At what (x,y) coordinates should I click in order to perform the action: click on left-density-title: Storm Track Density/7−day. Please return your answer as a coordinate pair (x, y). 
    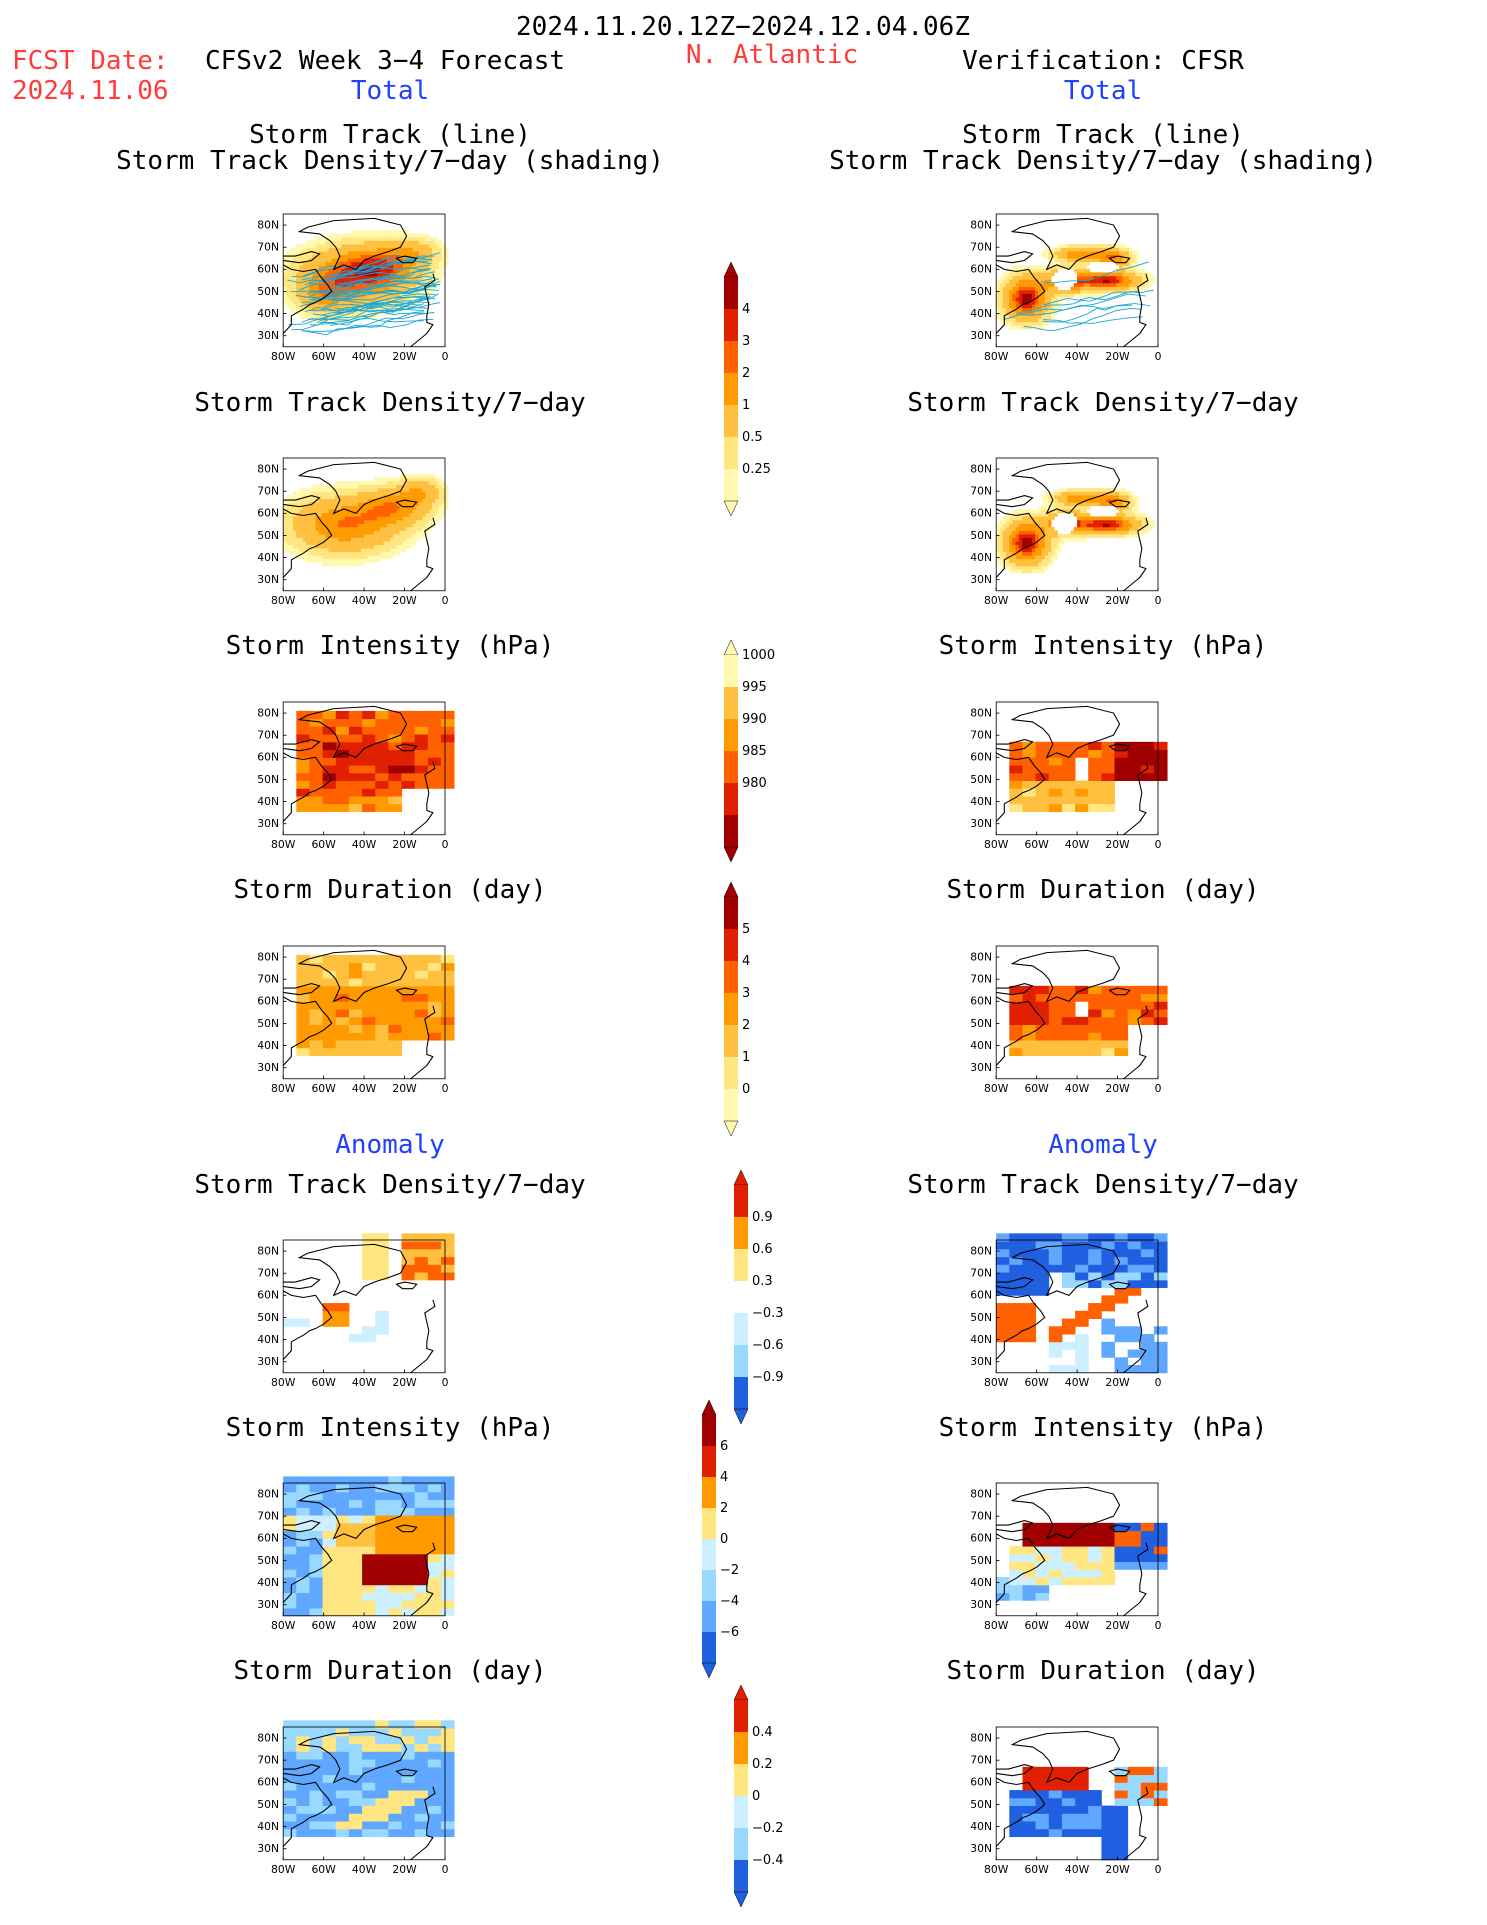
    Looking at the image, I should click on (390, 403).